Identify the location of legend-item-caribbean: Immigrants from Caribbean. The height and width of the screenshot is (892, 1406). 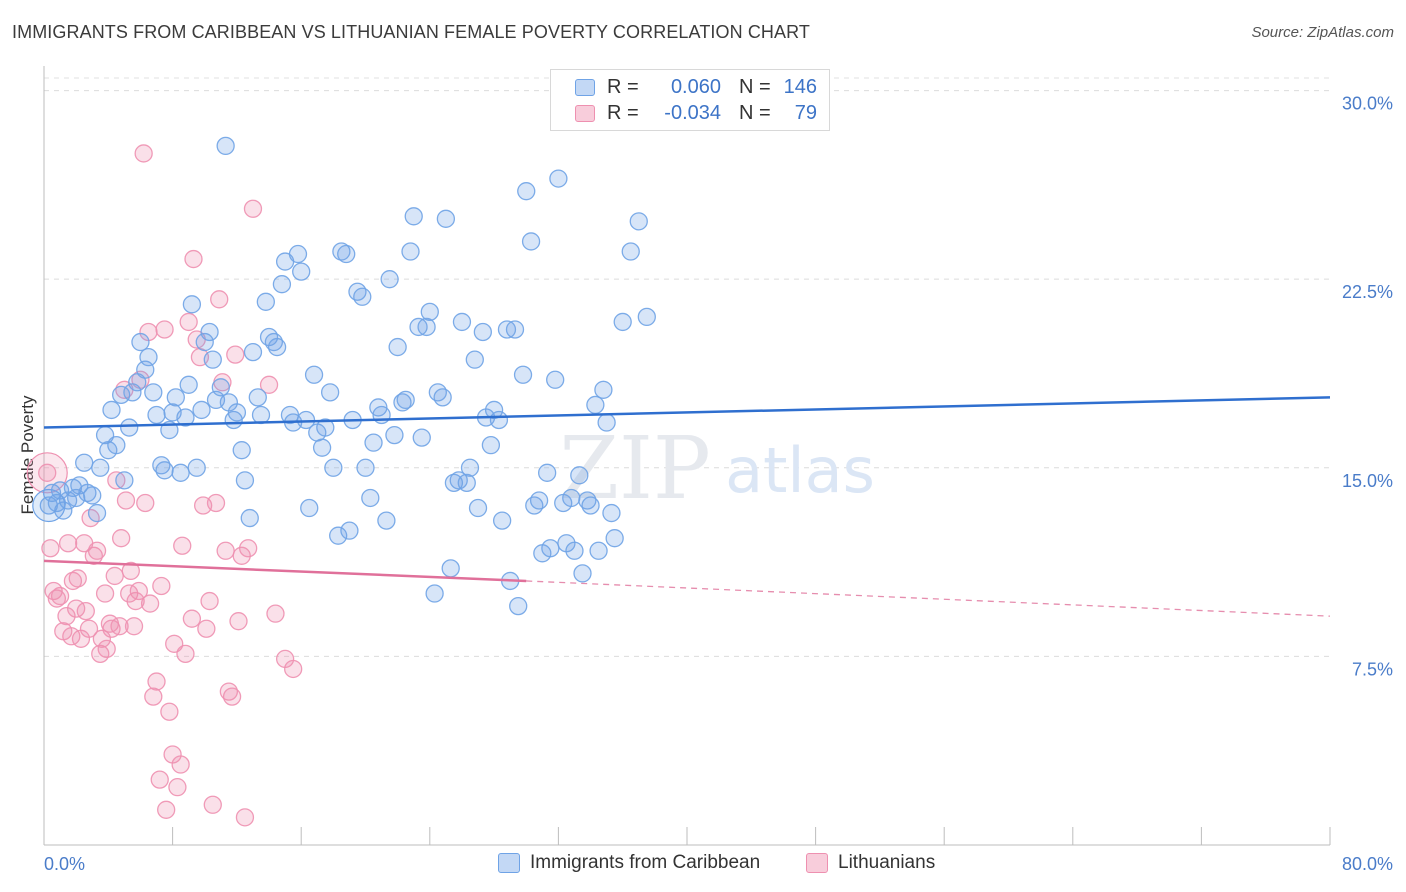
(629, 863).